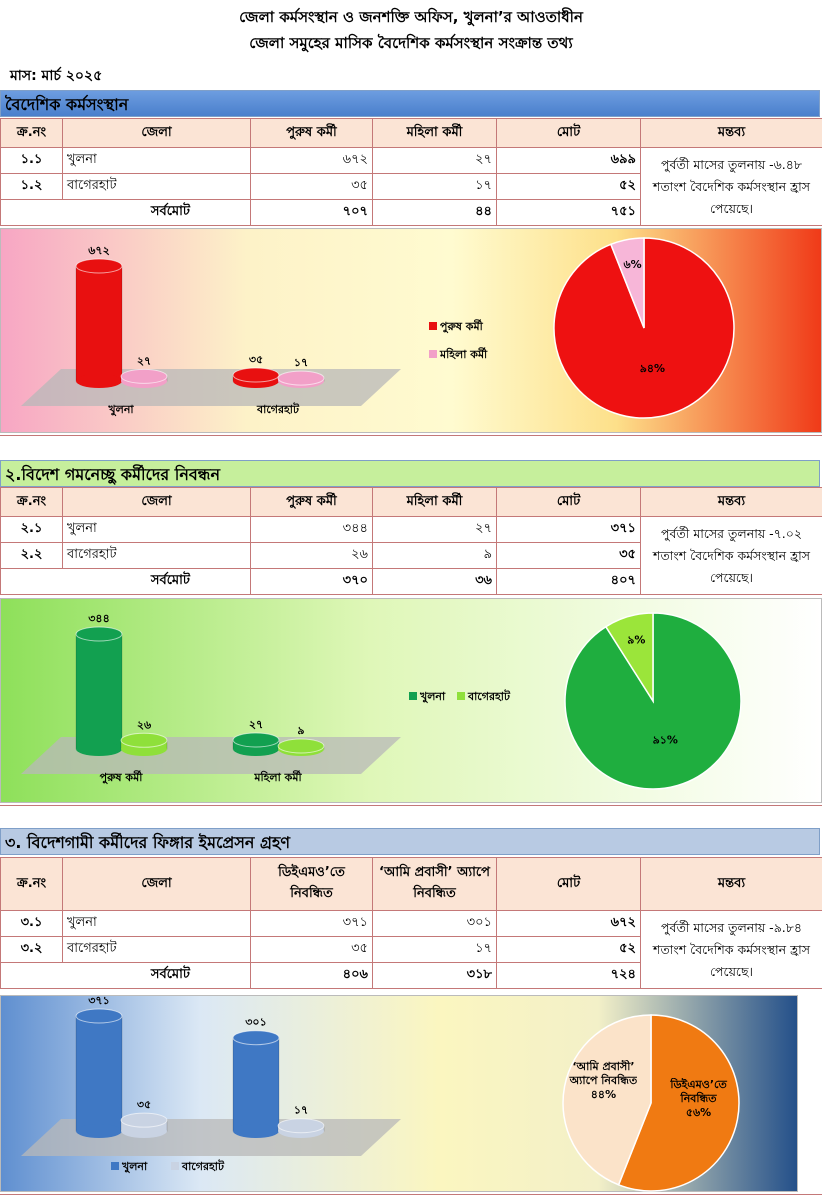 The height and width of the screenshot is (1198, 822). I want to click on value-label: ২৬, so click(144, 724).